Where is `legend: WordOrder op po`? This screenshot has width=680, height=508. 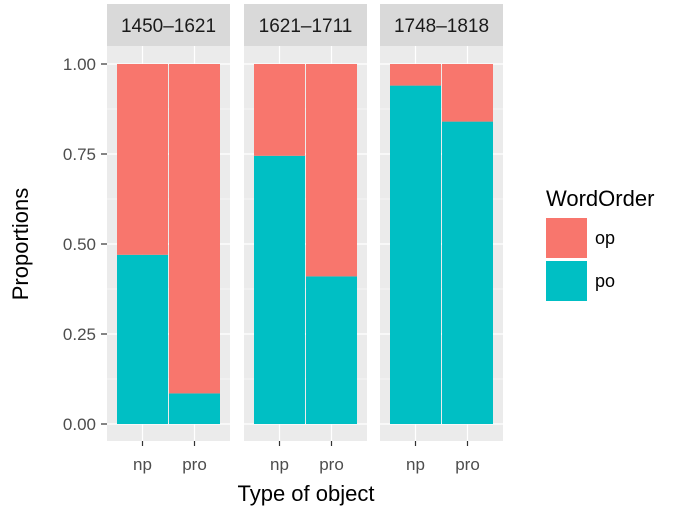 legend: WordOrder op po is located at coordinates (600, 243).